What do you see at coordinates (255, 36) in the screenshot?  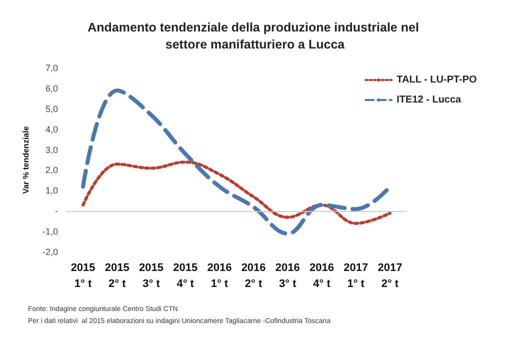 I see `chart-title: Andamento tendenziale della produzione industriale nel settore manifatturiero a Lucca` at bounding box center [255, 36].